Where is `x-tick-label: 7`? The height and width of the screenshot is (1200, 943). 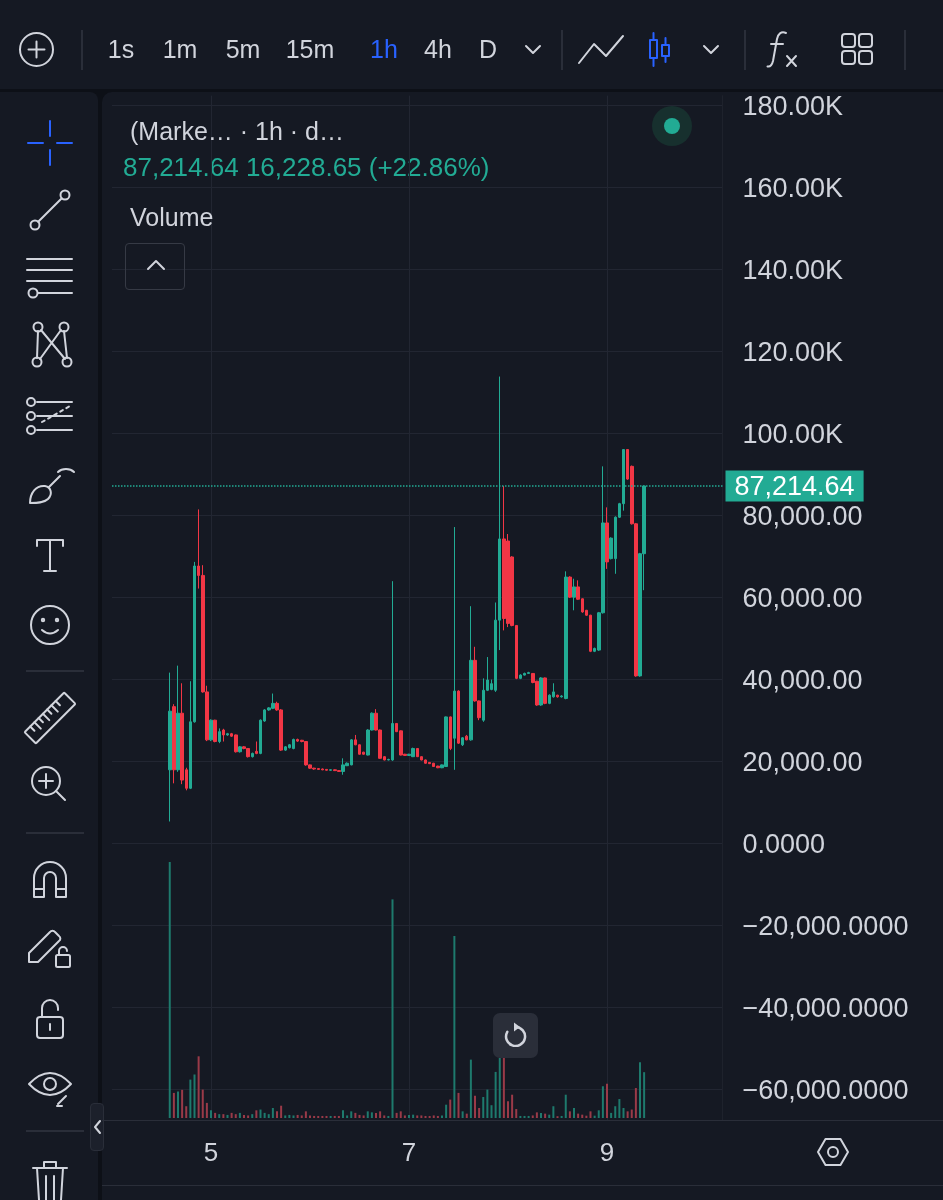
x-tick-label: 7 is located at coordinates (409, 1152).